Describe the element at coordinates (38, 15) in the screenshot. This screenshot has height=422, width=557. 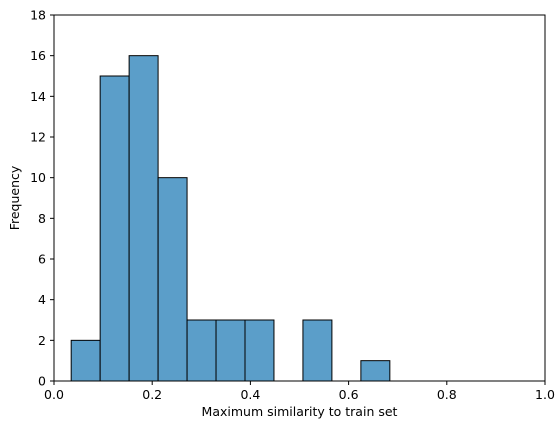
I see `y-tick-label: 18` at that location.